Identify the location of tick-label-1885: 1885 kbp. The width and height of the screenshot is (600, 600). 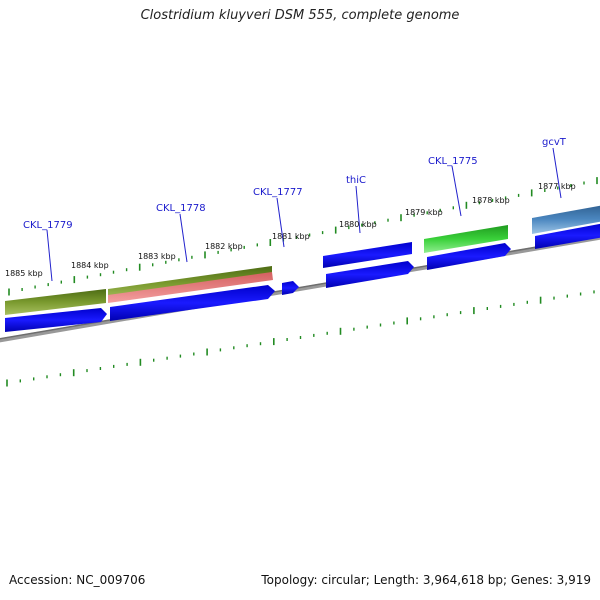
(24, 273).